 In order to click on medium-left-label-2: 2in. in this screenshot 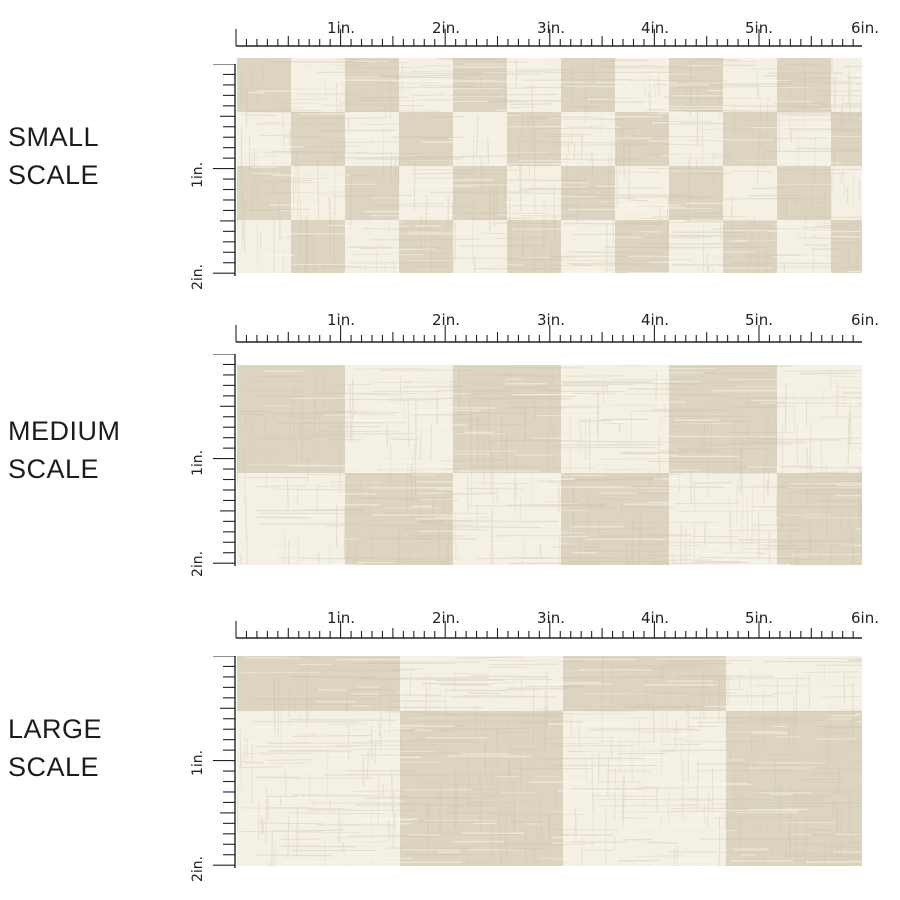, I will do `click(198, 563)`.